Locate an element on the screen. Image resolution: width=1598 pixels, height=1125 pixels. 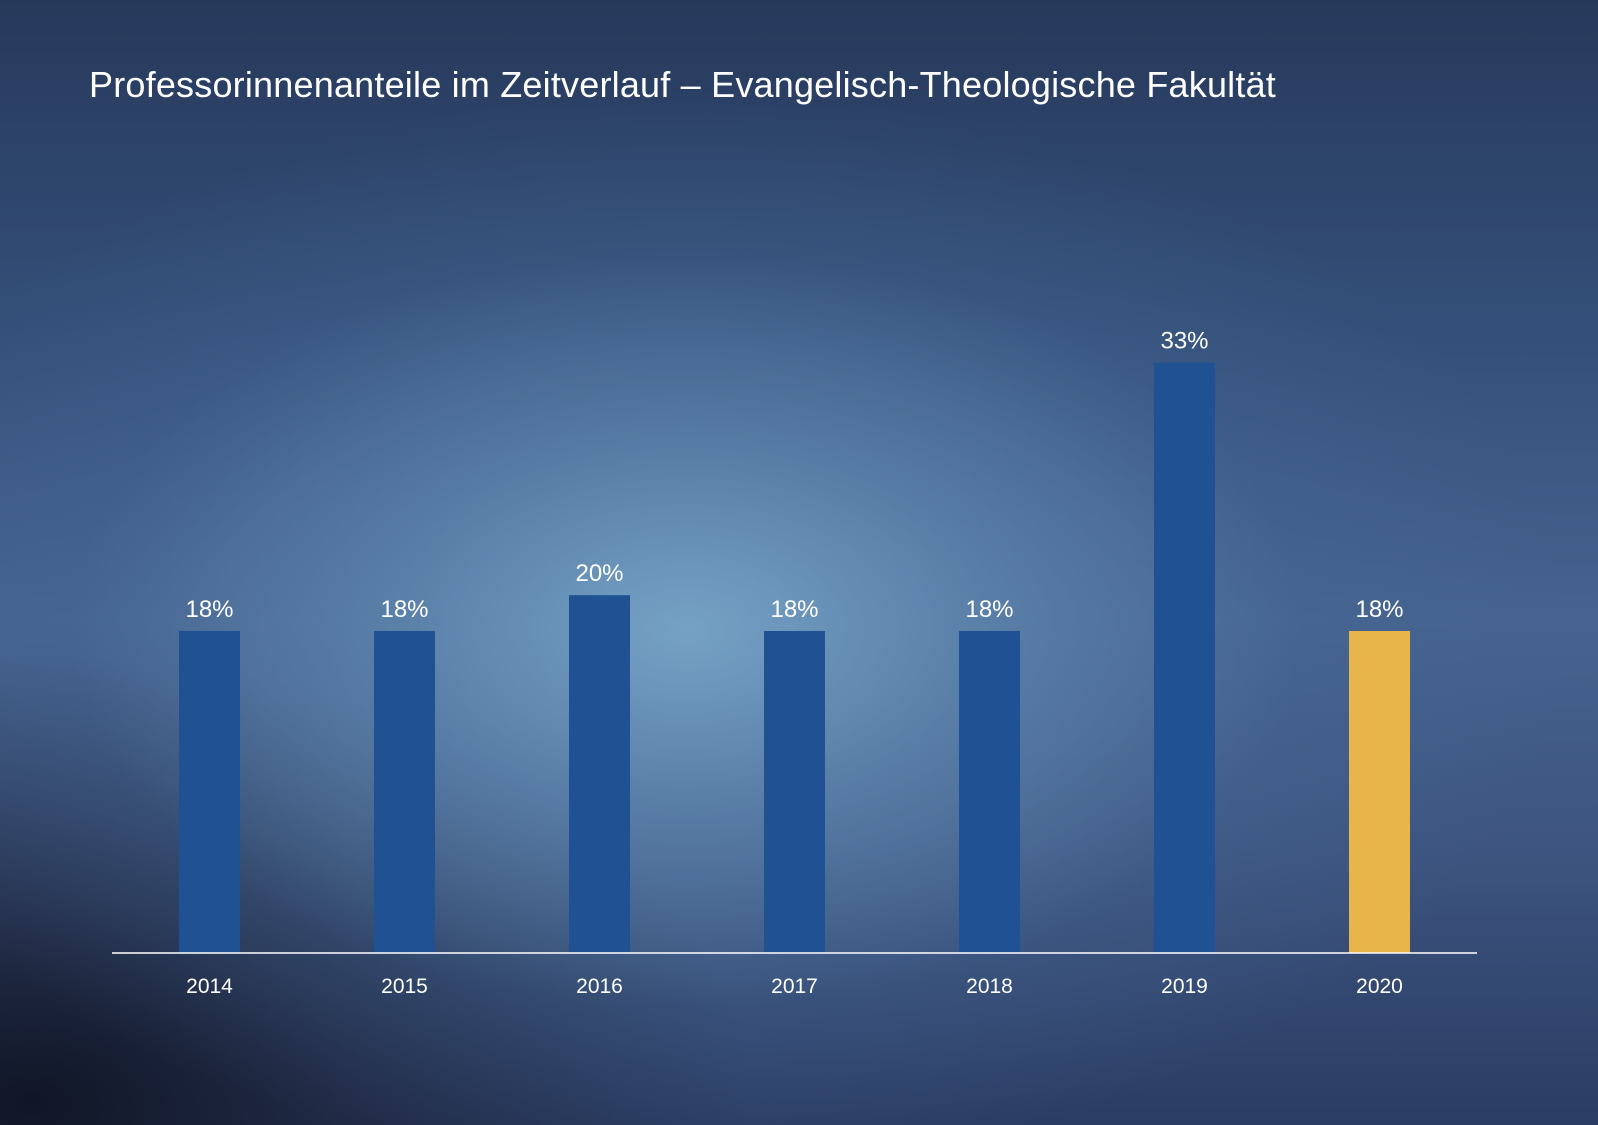
data-label-2017: 18% is located at coordinates (794, 609).